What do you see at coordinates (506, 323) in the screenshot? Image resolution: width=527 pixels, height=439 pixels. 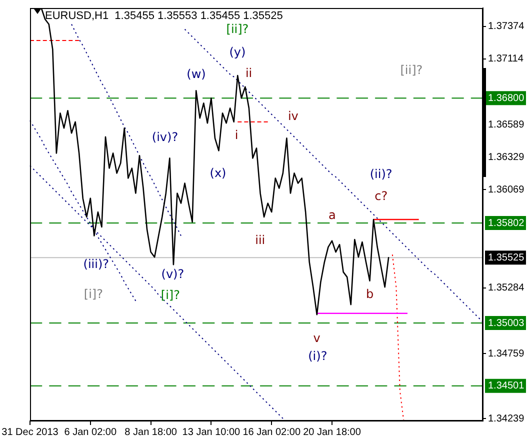 I see `ref-line-label: 1.35003` at bounding box center [506, 323].